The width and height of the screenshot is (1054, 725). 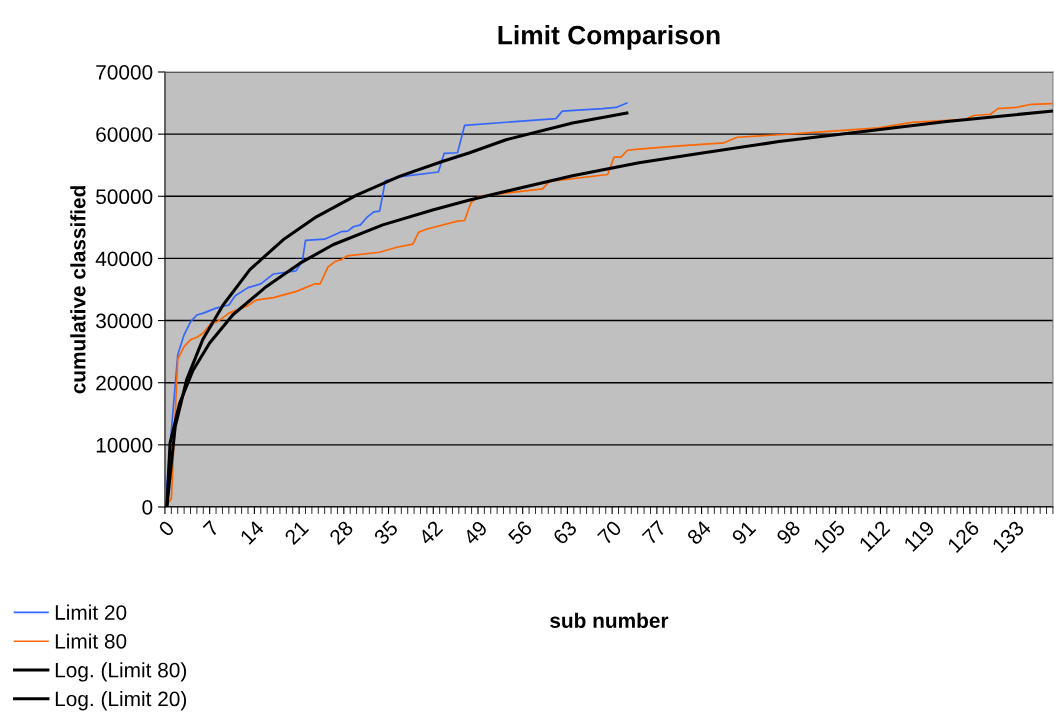 What do you see at coordinates (121, 701) in the screenshot?
I see `legend-label: Log. (Limit 20)` at bounding box center [121, 701].